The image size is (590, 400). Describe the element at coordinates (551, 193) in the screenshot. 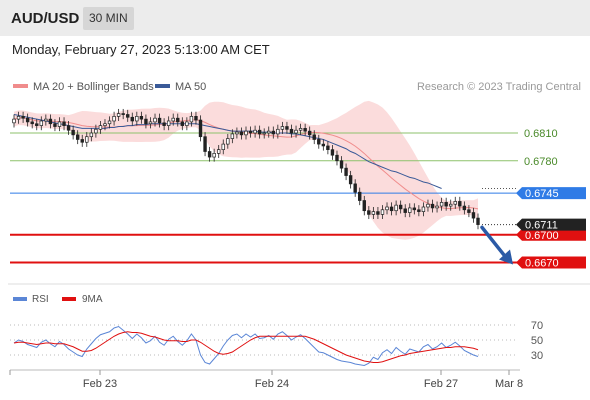

I see `level-tag-0.6745` at that location.